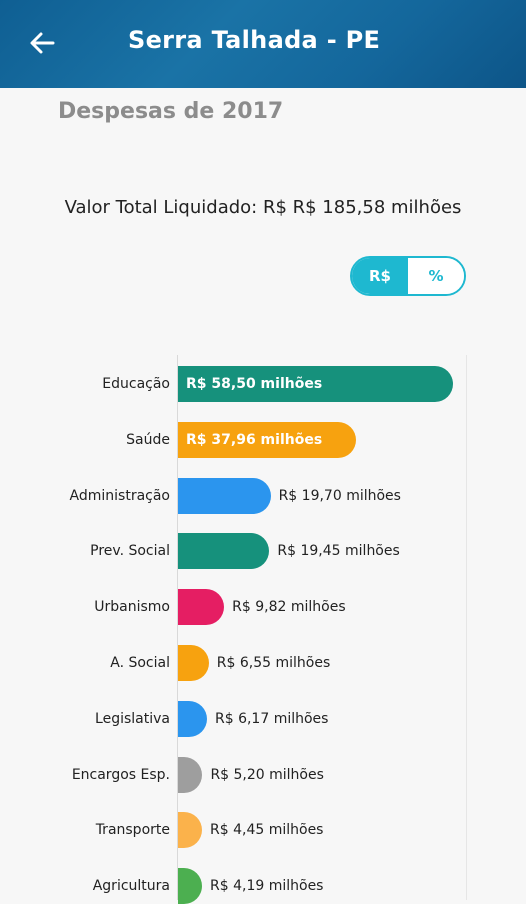 This screenshot has width=526, height=904. Describe the element at coordinates (120, 774) in the screenshot. I see `category-label: Encargos Esp.` at that location.